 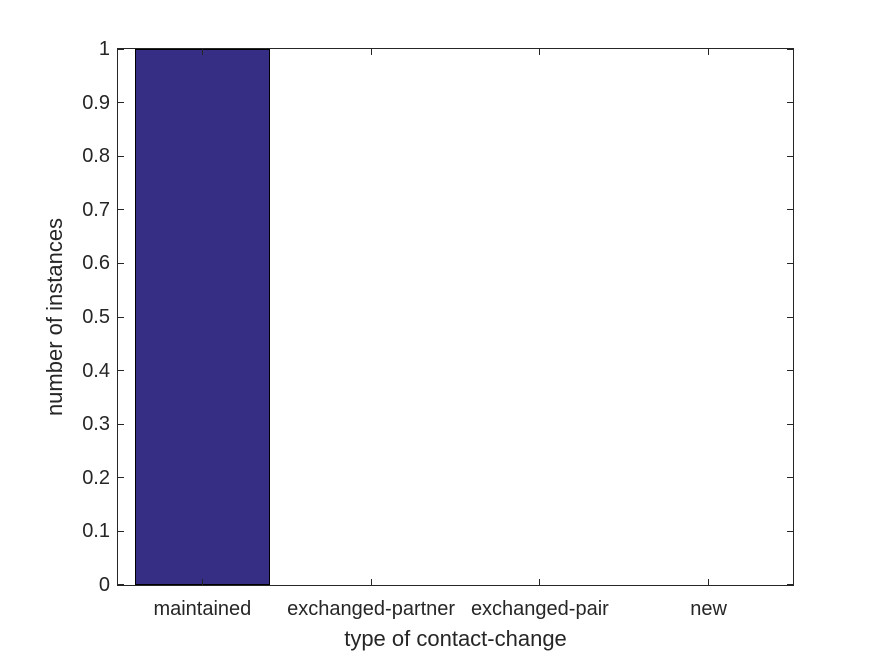 What do you see at coordinates (96, 370) in the screenshot?
I see `y-tick-label: 0.4` at bounding box center [96, 370].